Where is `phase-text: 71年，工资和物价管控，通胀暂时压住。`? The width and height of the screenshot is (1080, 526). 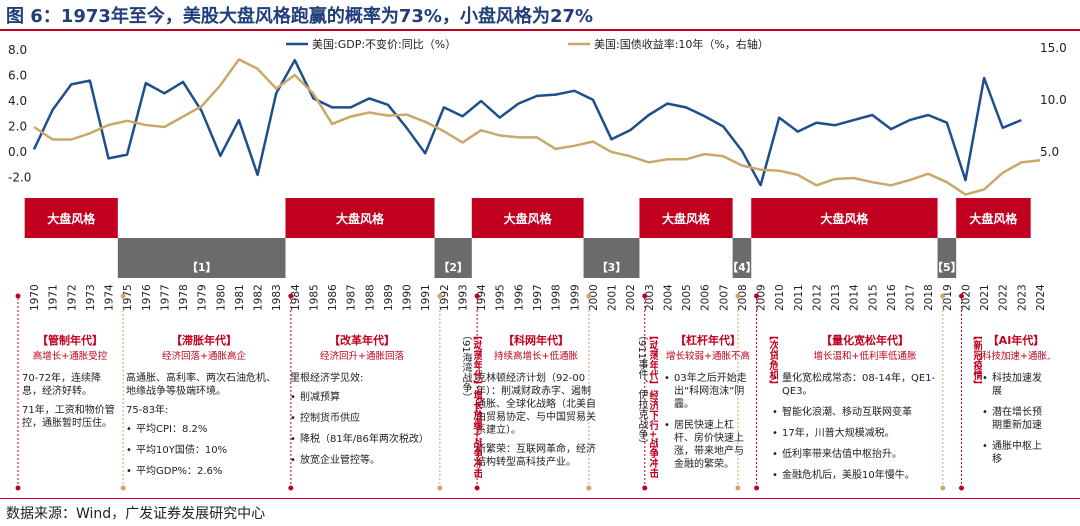 phase-text: 71年，工资和物价管控，通胀暂时压住。 is located at coordinates (68, 417).